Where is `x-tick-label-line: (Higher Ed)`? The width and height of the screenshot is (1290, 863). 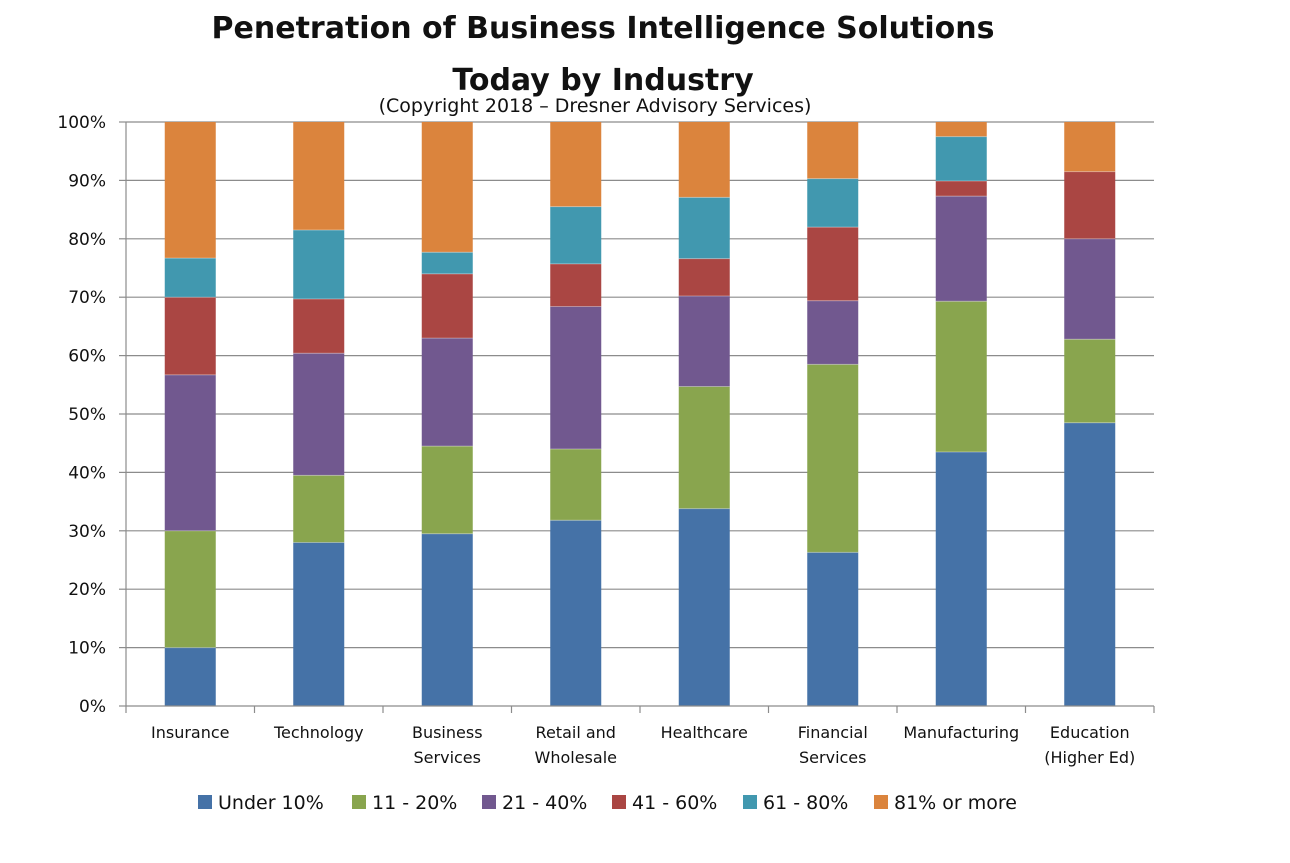 x-tick-label-line: (Higher Ed) is located at coordinates (1089, 757).